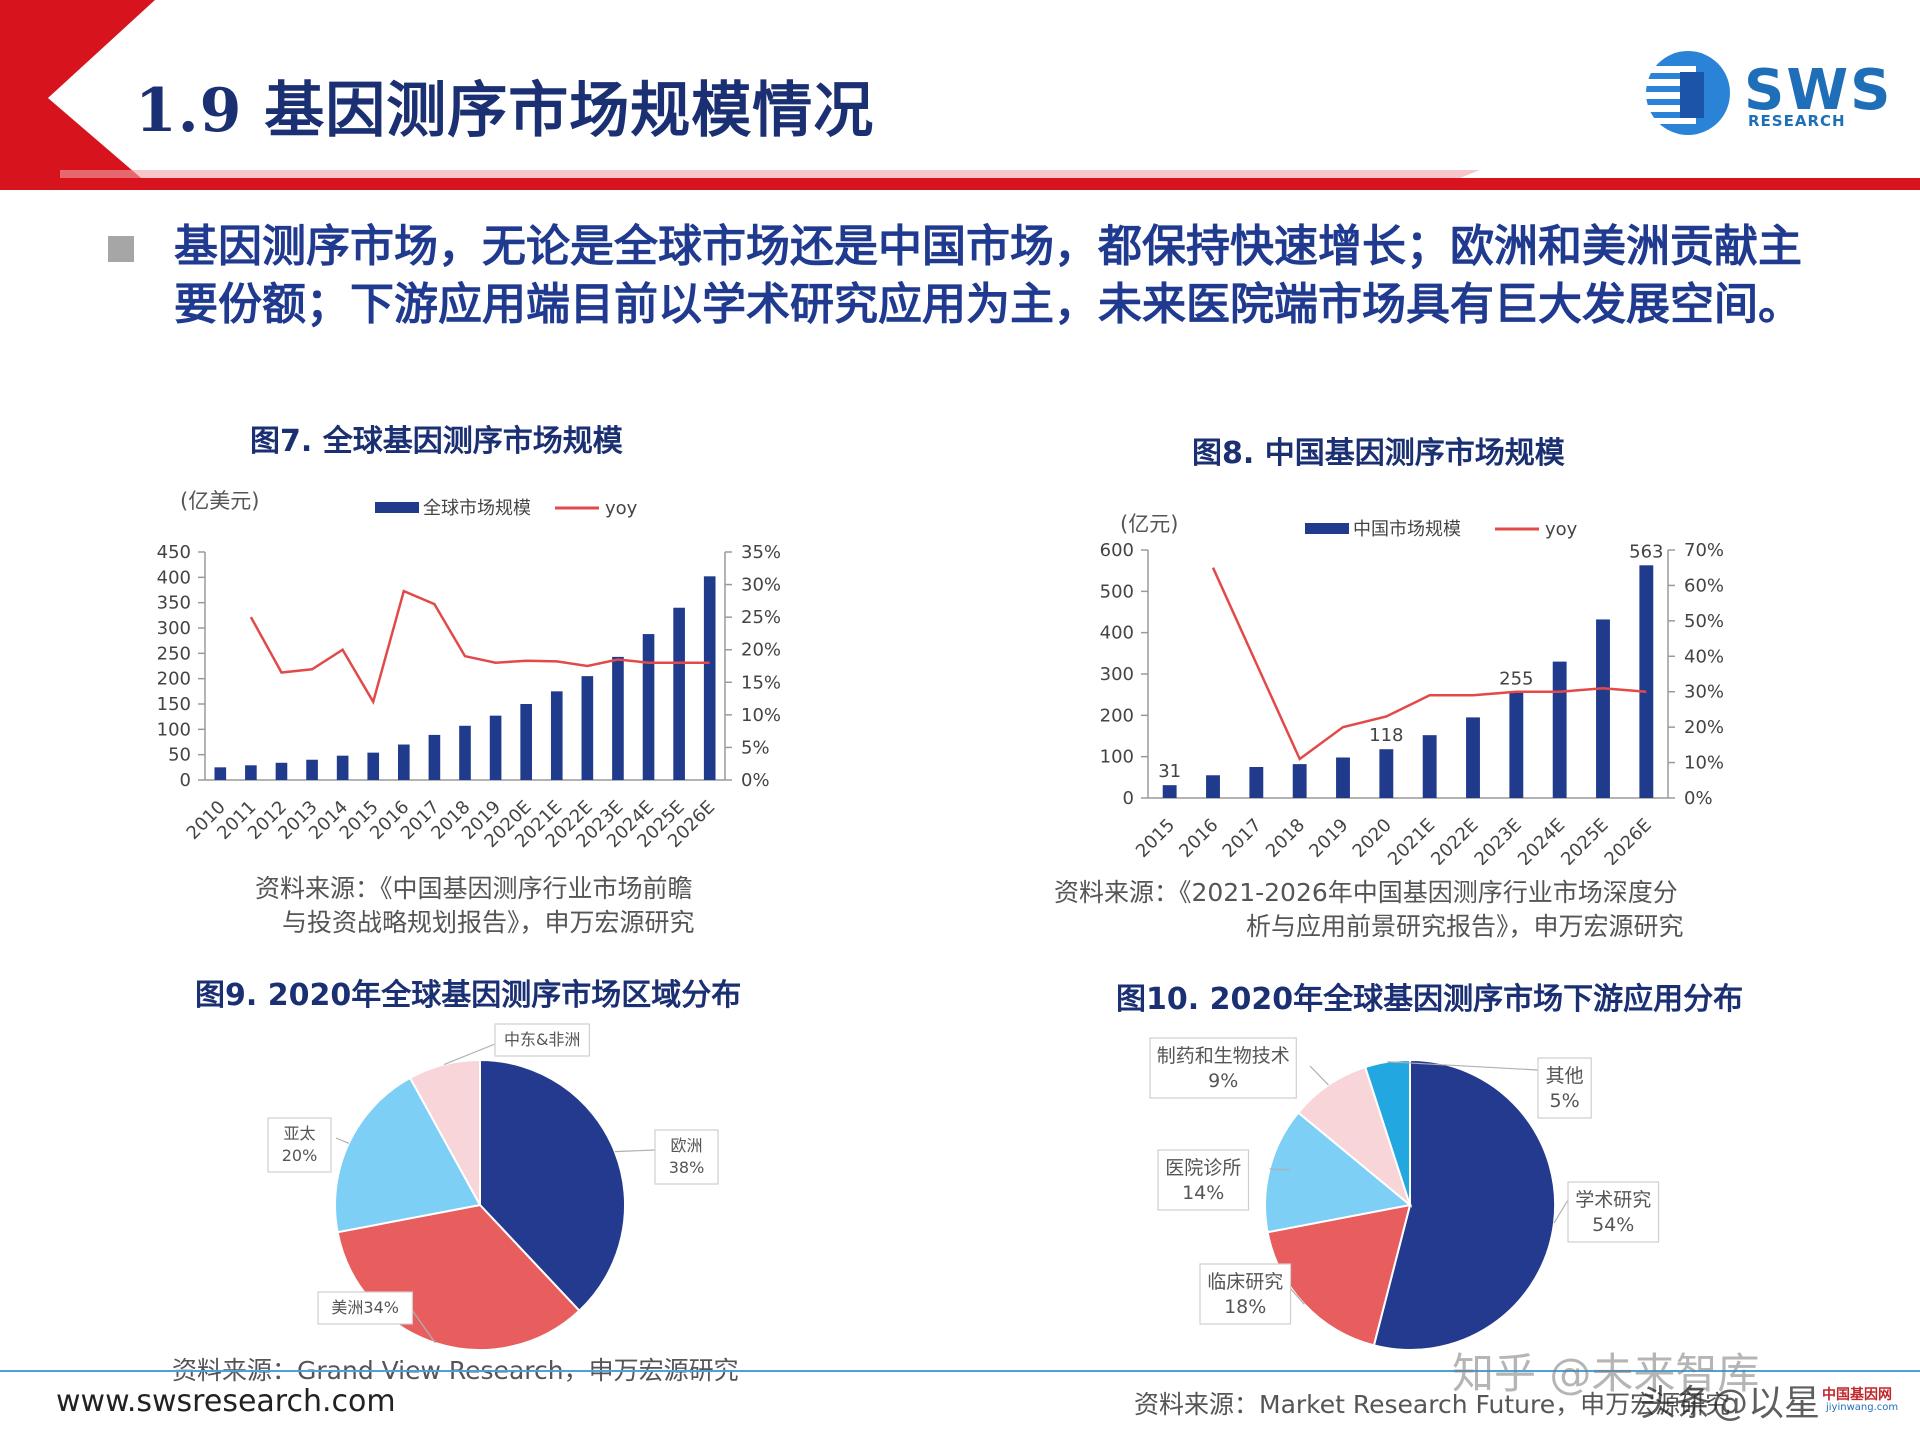  I want to click on pie-label: 中东&非洲, so click(542, 1039).